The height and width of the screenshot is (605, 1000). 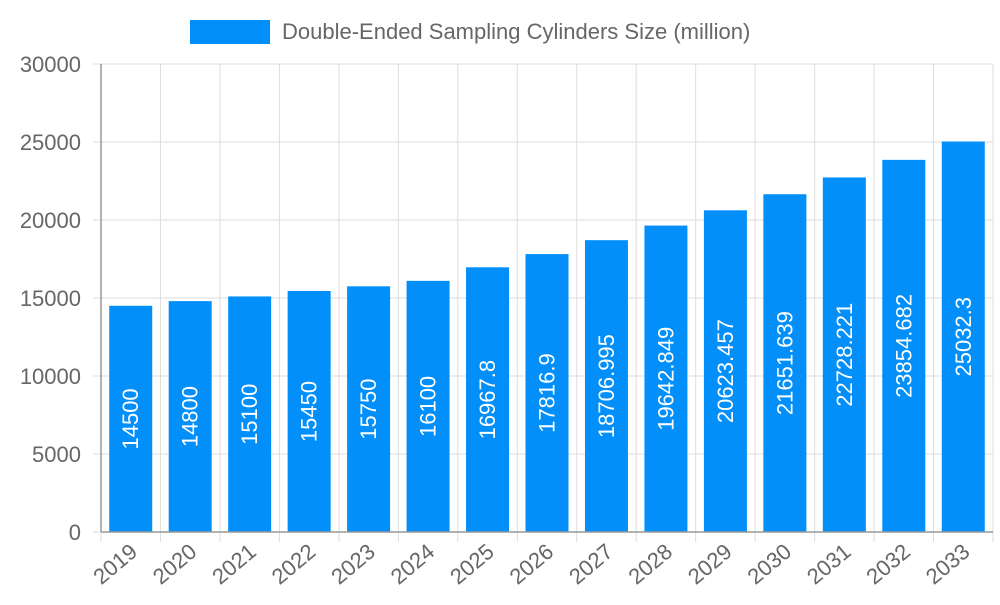 What do you see at coordinates (115, 564) in the screenshot?
I see `x-tick-label: 2019` at bounding box center [115, 564].